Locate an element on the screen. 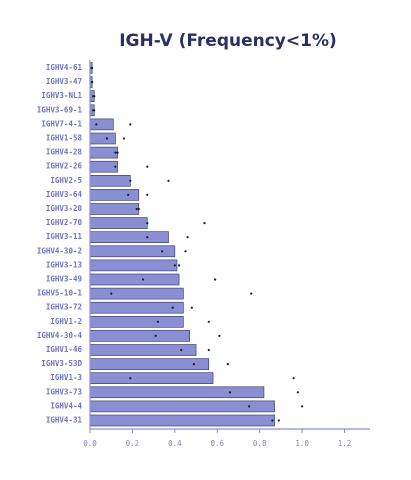  y-tick-label: IGHV3-72 is located at coordinates (64, 307).